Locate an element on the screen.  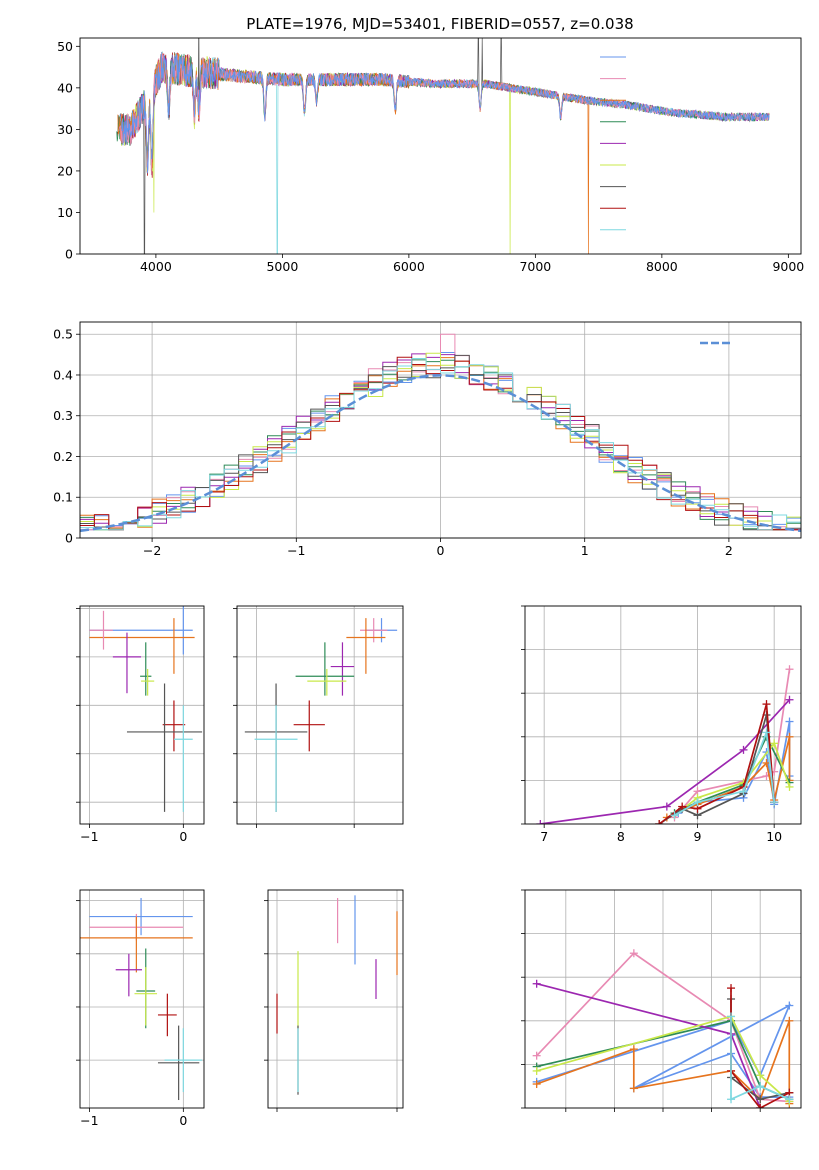
weight-vs-age-panel: 7 8 9 10 is located at coordinates (661, 724).